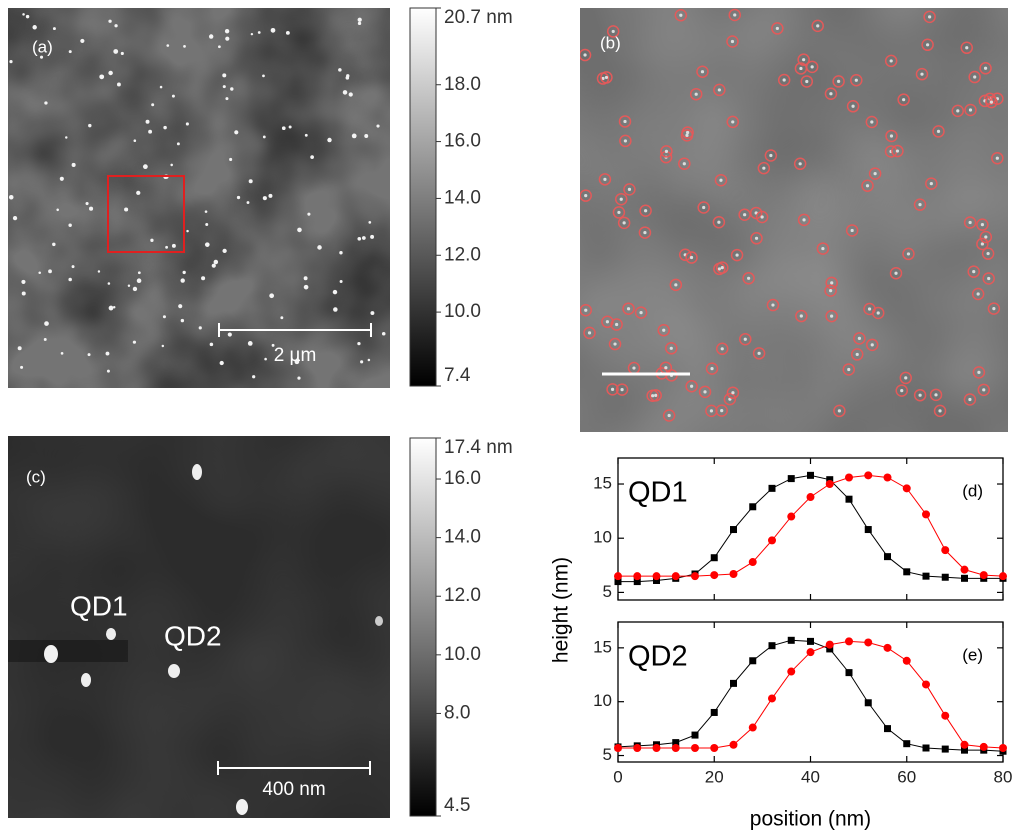 The width and height of the screenshot is (1015, 836). Describe the element at coordinates (295, 355) in the screenshot. I see `scale-bar-label: 2 µm` at that location.